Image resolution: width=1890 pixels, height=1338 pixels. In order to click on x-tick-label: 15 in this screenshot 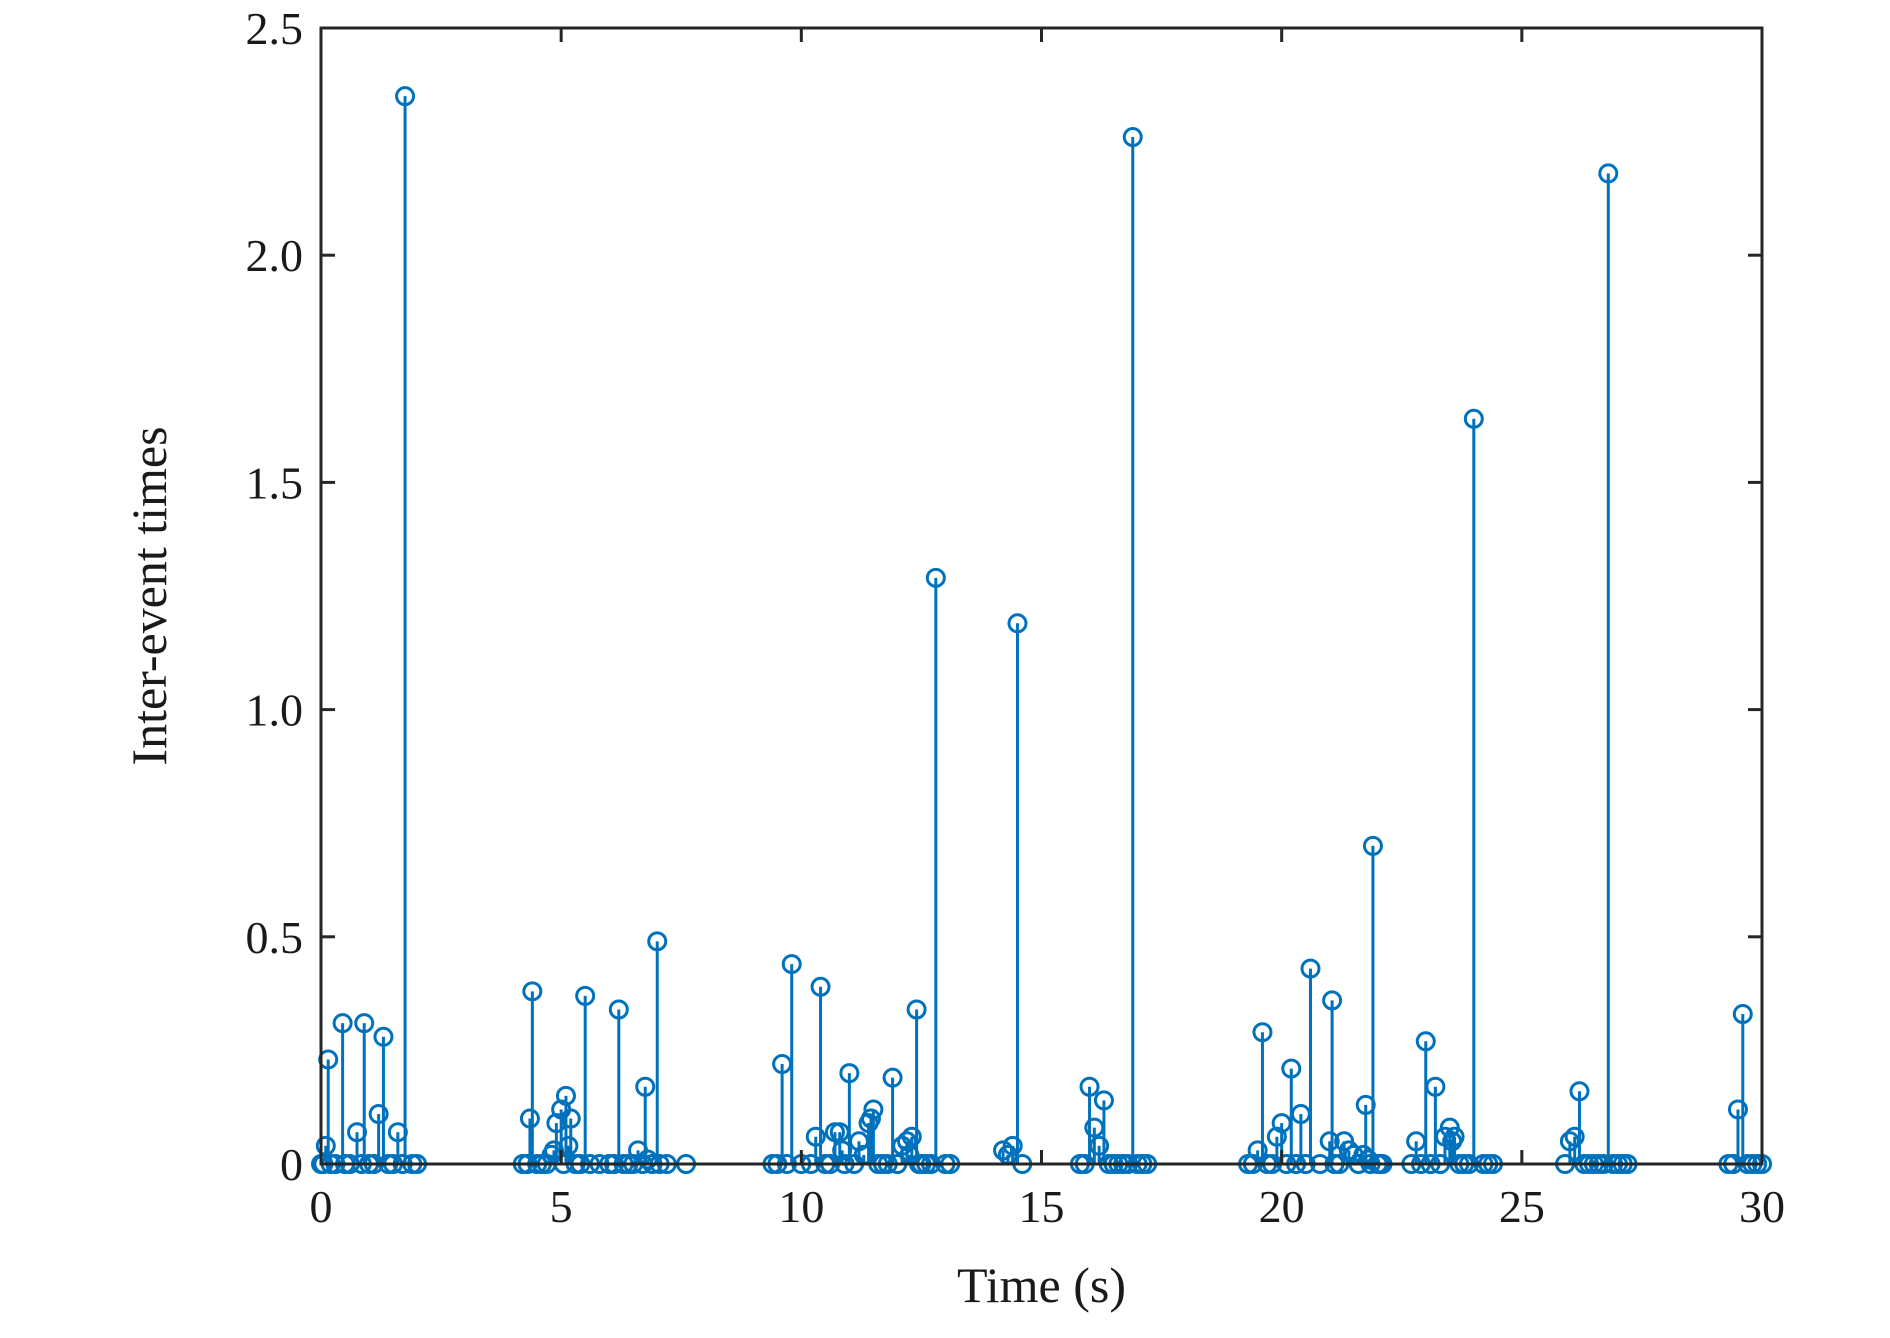, I will do `click(1042, 1206)`.